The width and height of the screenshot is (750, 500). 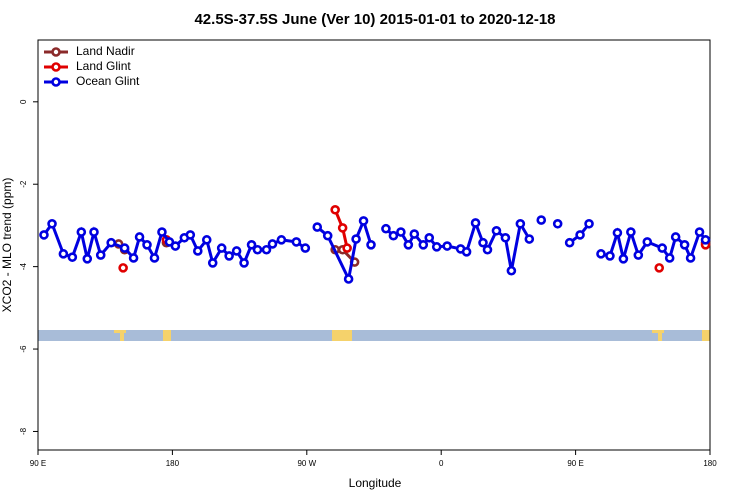 I want to click on y-tick-label: -4, so click(x=23, y=267).